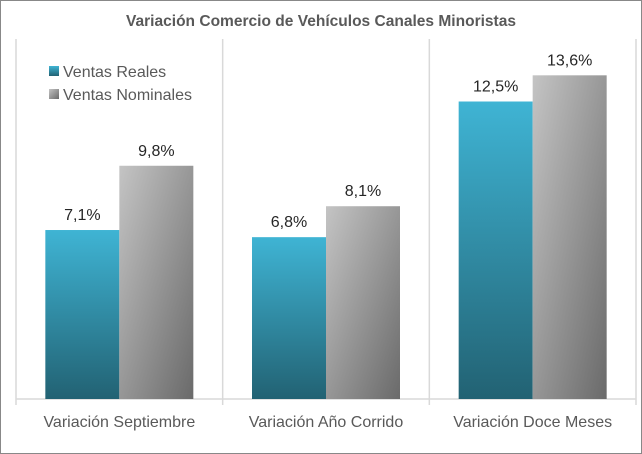  I want to click on legend: Ventas Reales Ventas Nominales, so click(120, 84).